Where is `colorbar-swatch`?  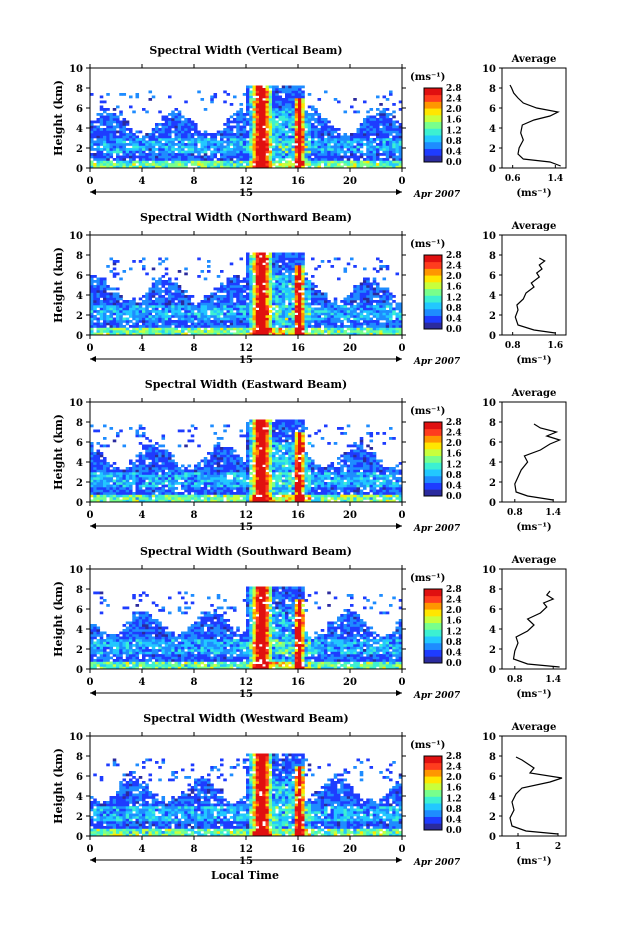
colorbar-swatch is located at coordinates (433, 306).